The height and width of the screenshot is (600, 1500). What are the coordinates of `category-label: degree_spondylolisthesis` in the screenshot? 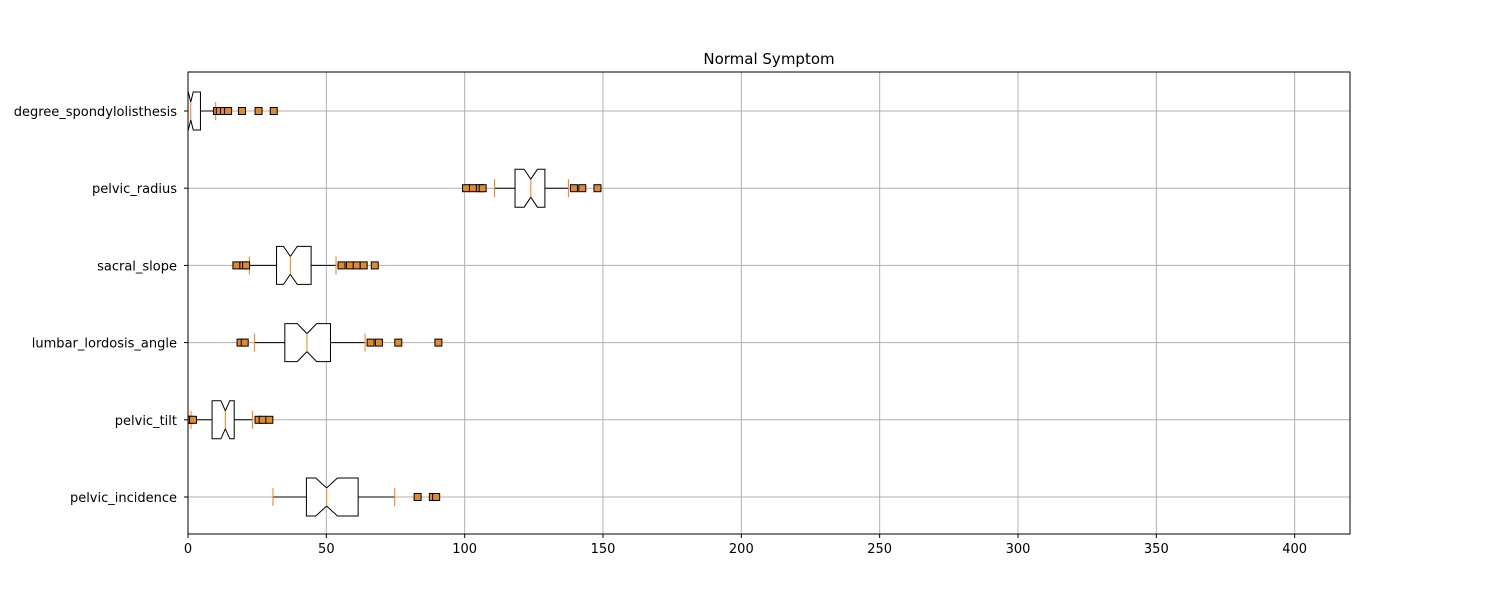 It's located at (96, 112).